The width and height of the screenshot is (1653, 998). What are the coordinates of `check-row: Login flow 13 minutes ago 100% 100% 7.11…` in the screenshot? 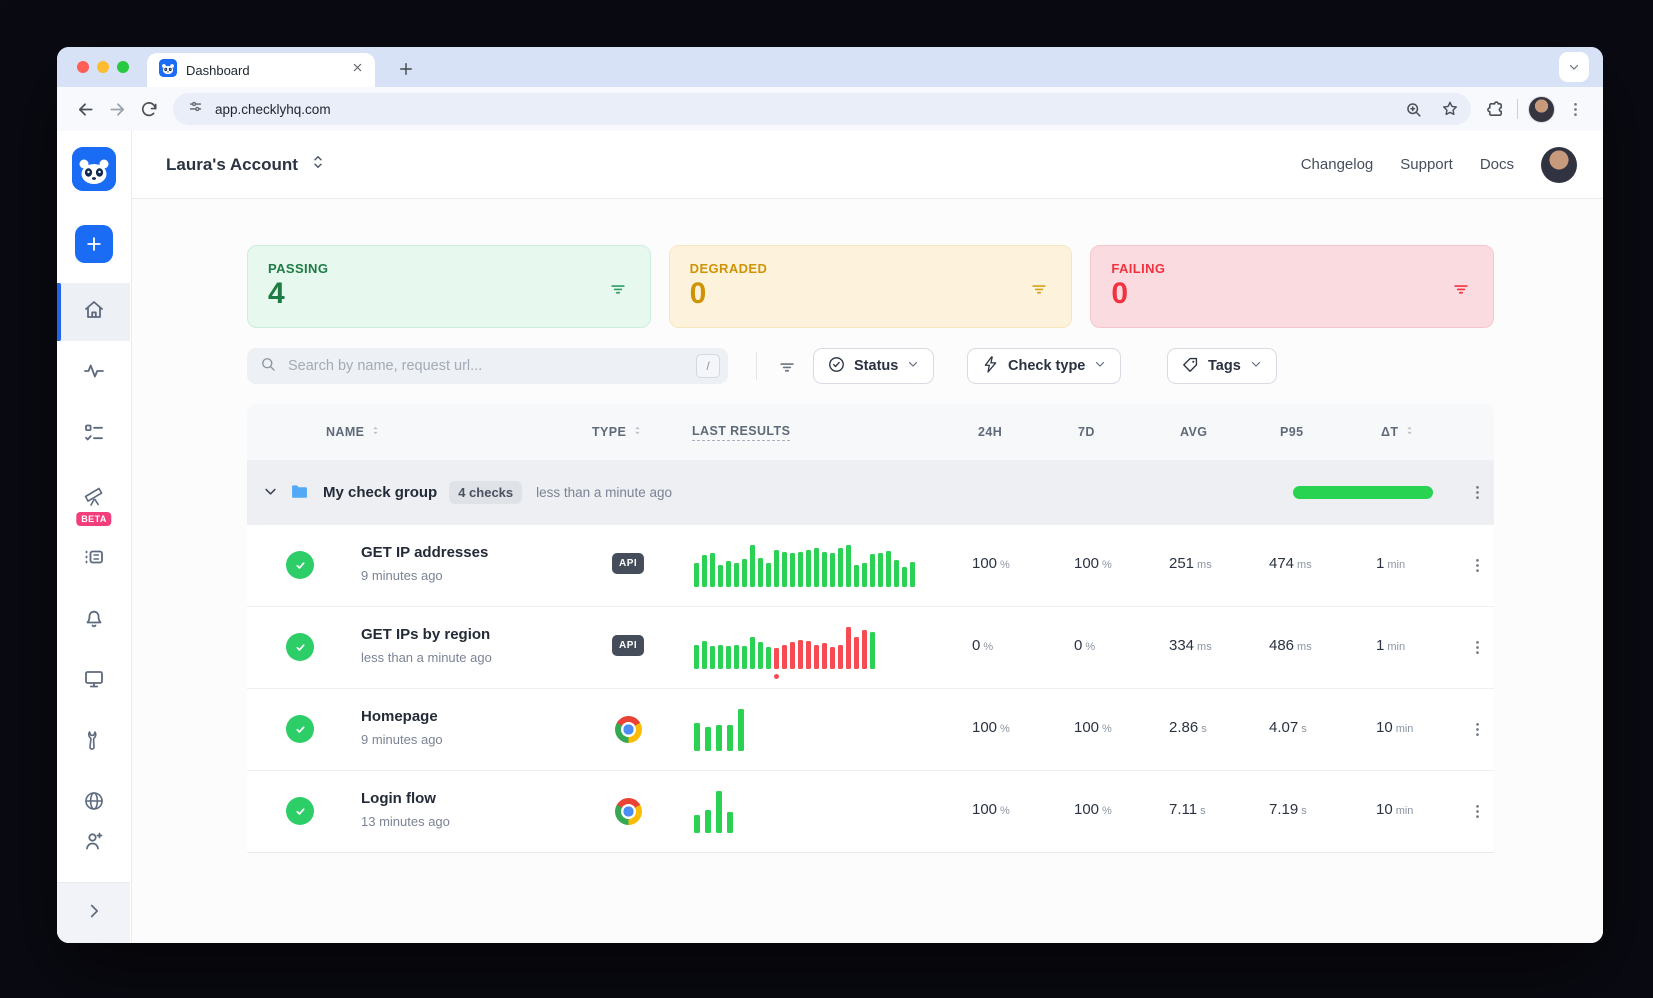 It's located at (870, 811).